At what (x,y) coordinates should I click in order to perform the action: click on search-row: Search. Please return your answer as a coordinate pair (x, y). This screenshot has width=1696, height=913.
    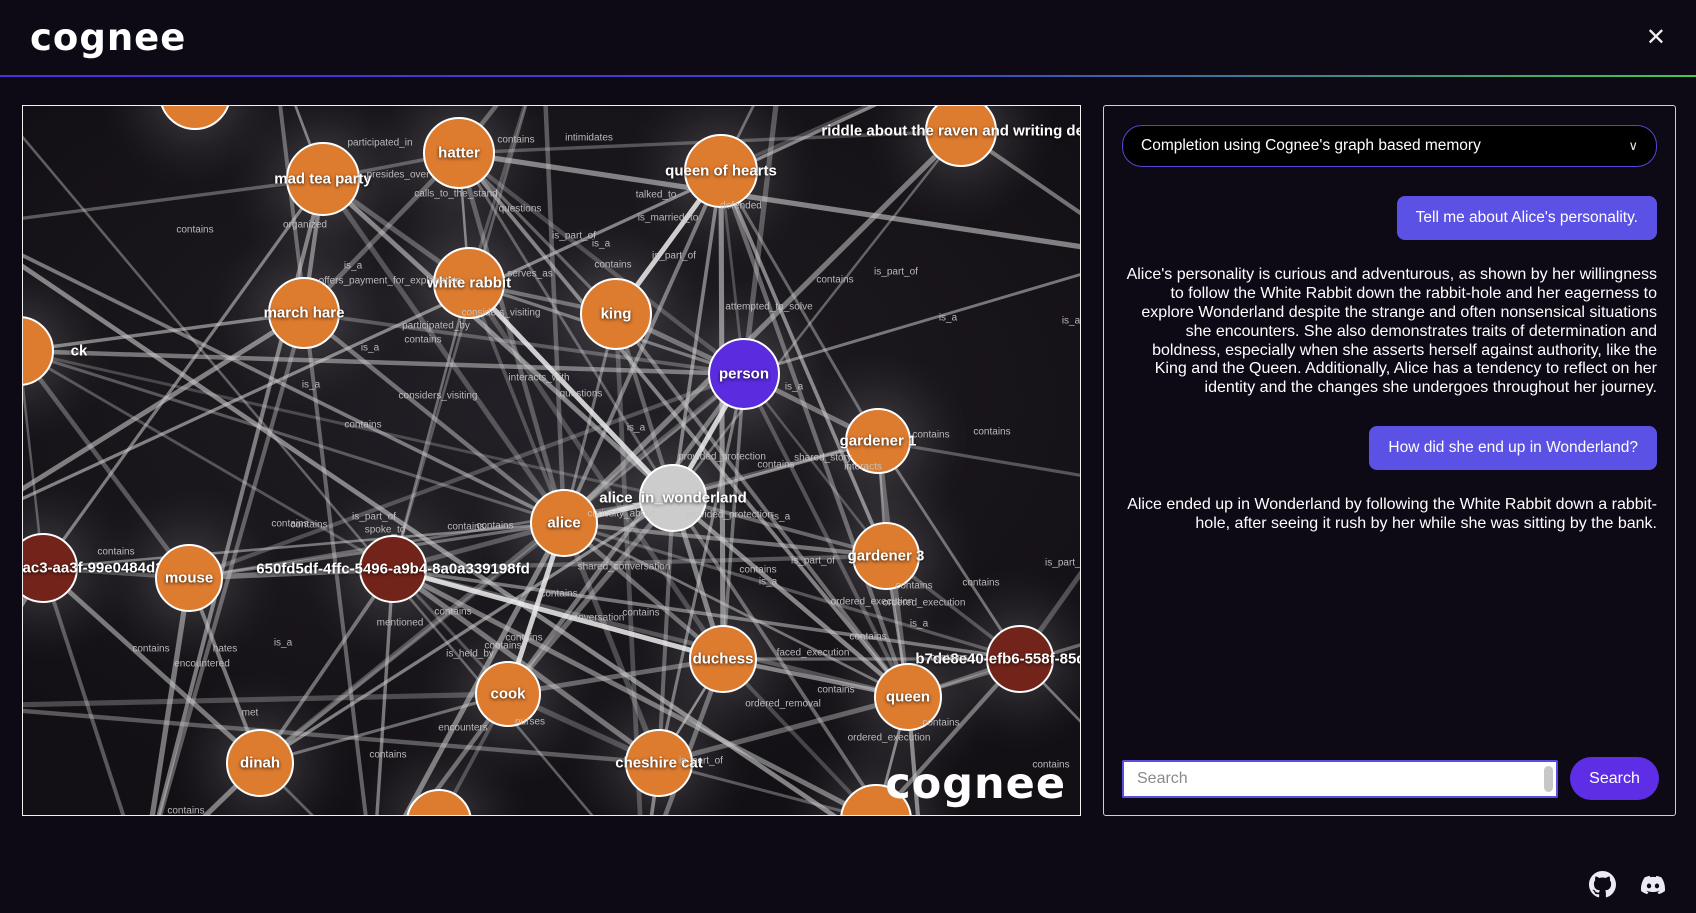
    Looking at the image, I should click on (1390, 778).